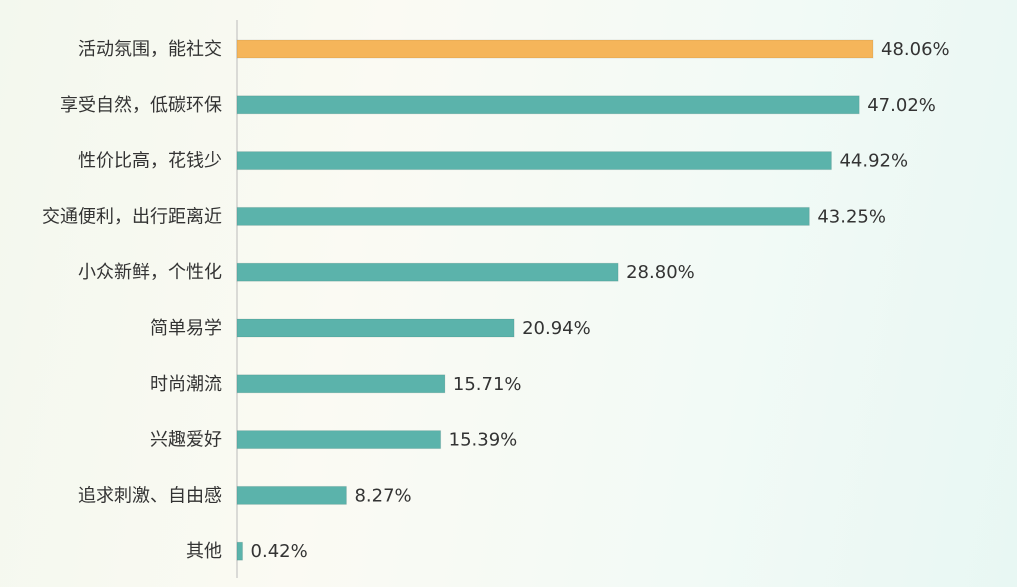  What do you see at coordinates (382, 495) in the screenshot?
I see `value-label: 8.27%` at bounding box center [382, 495].